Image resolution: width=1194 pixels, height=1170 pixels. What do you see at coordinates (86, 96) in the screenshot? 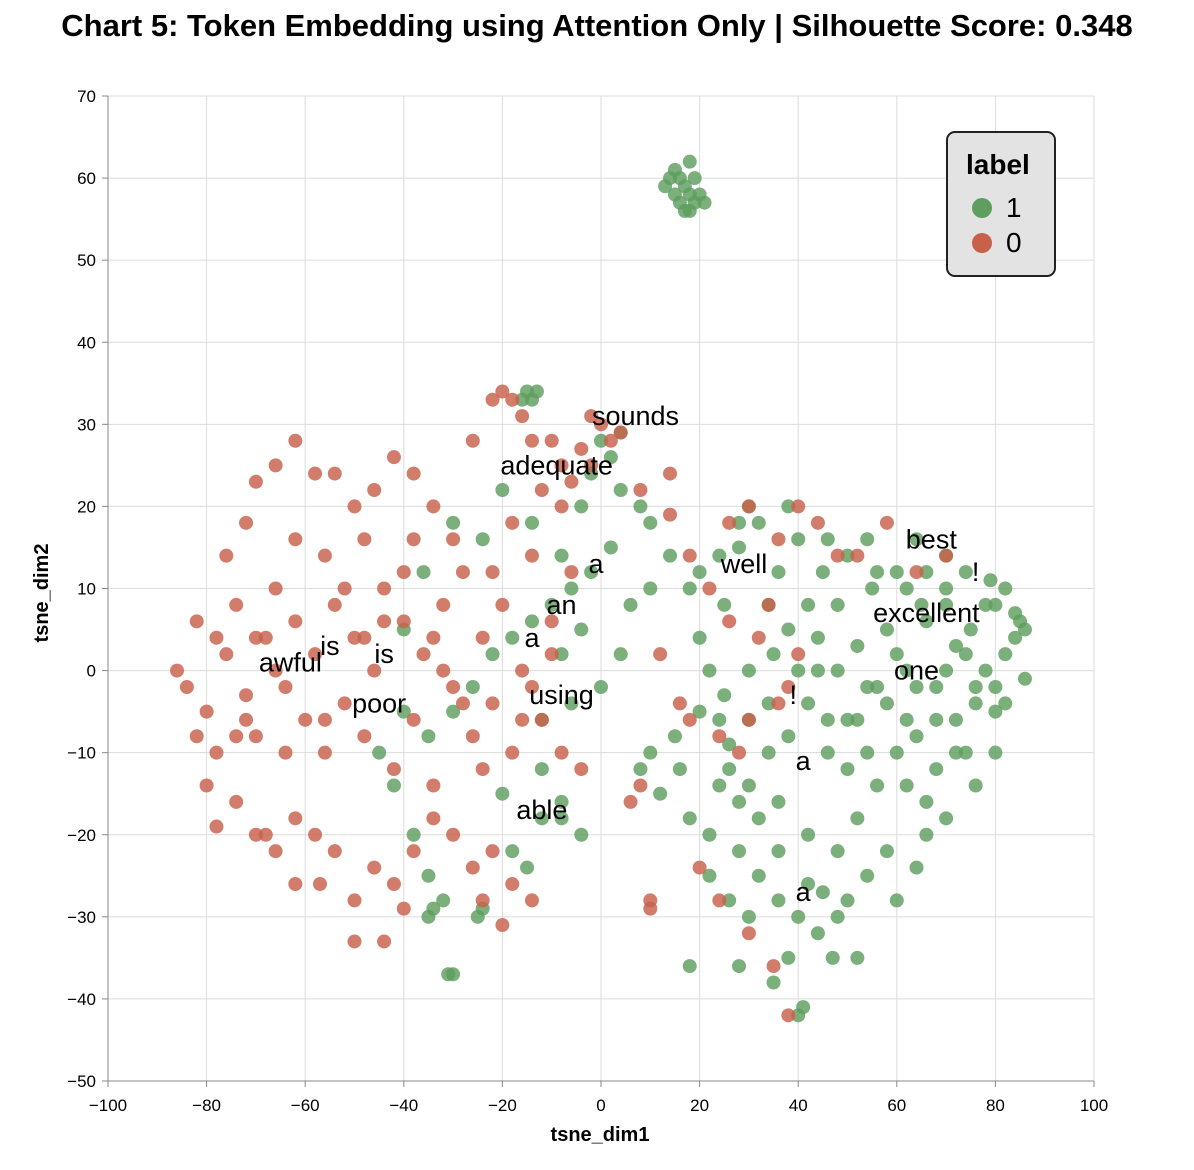
I see `y-tick-label: 70` at bounding box center [86, 96].